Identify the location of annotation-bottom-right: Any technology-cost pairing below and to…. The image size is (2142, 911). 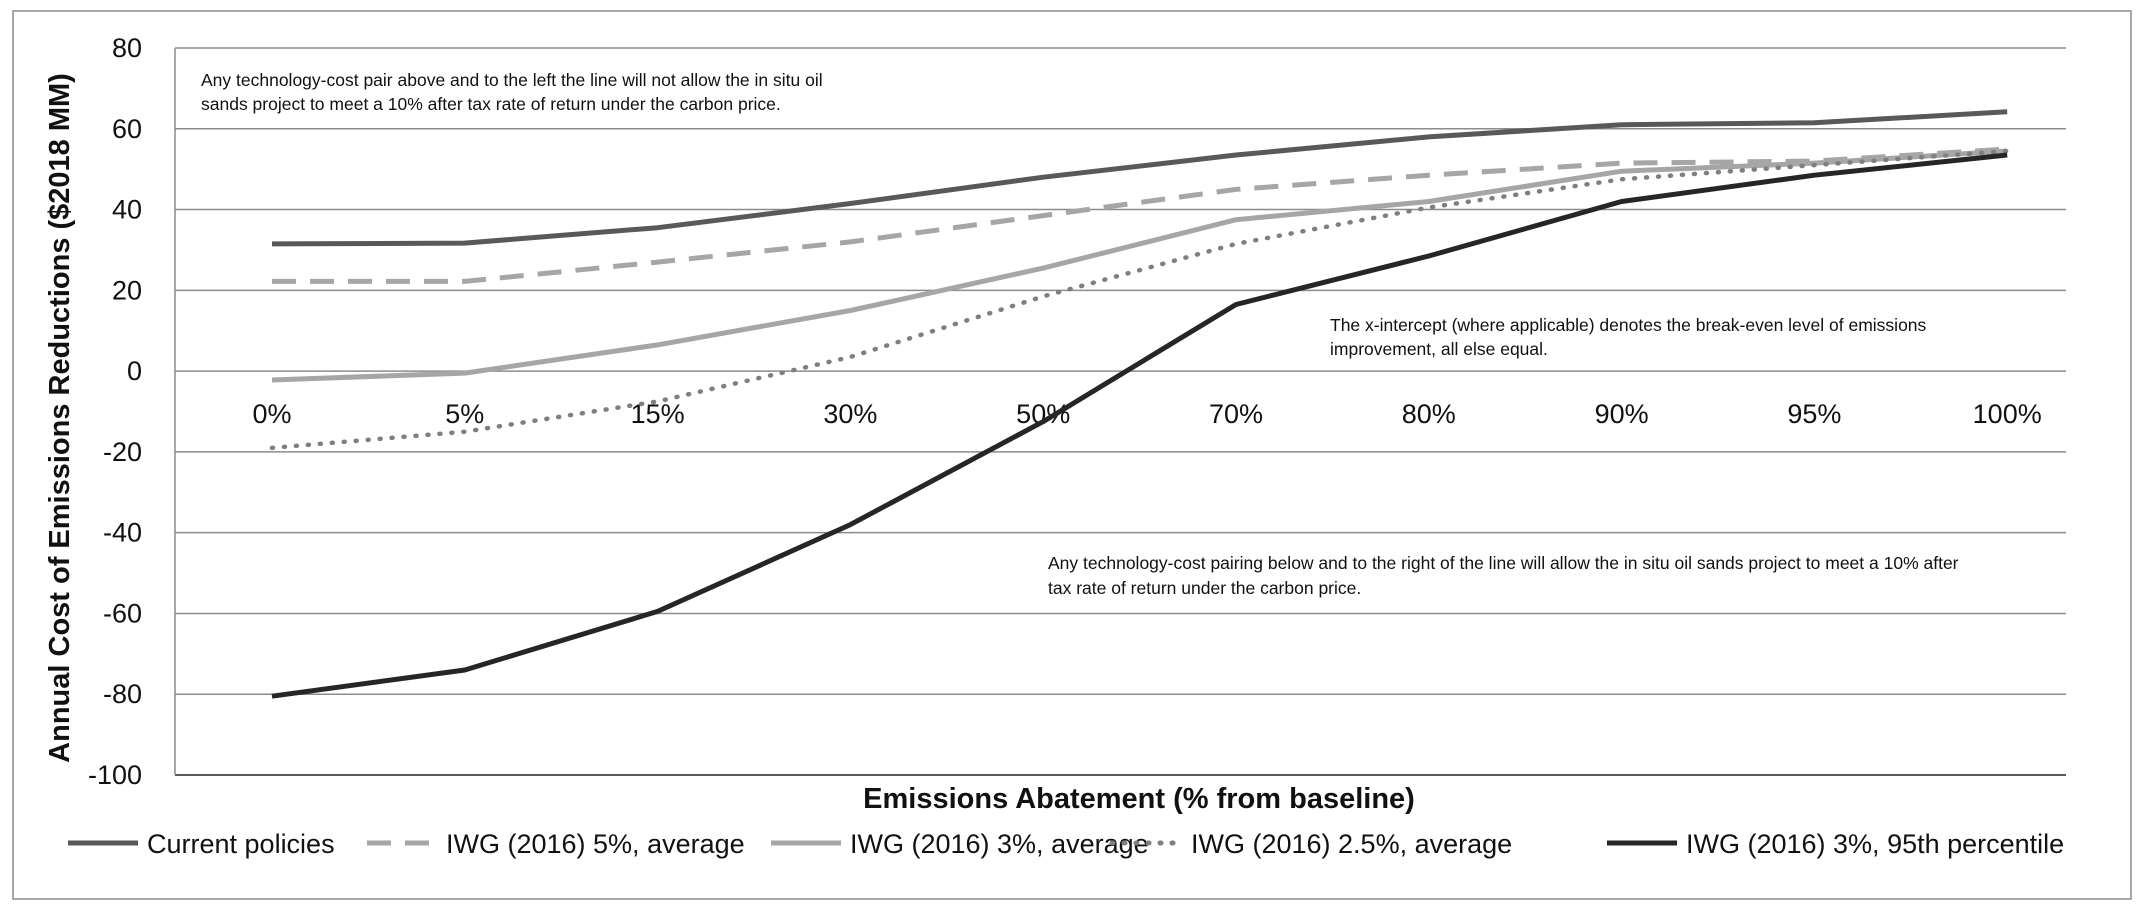
(1503, 575).